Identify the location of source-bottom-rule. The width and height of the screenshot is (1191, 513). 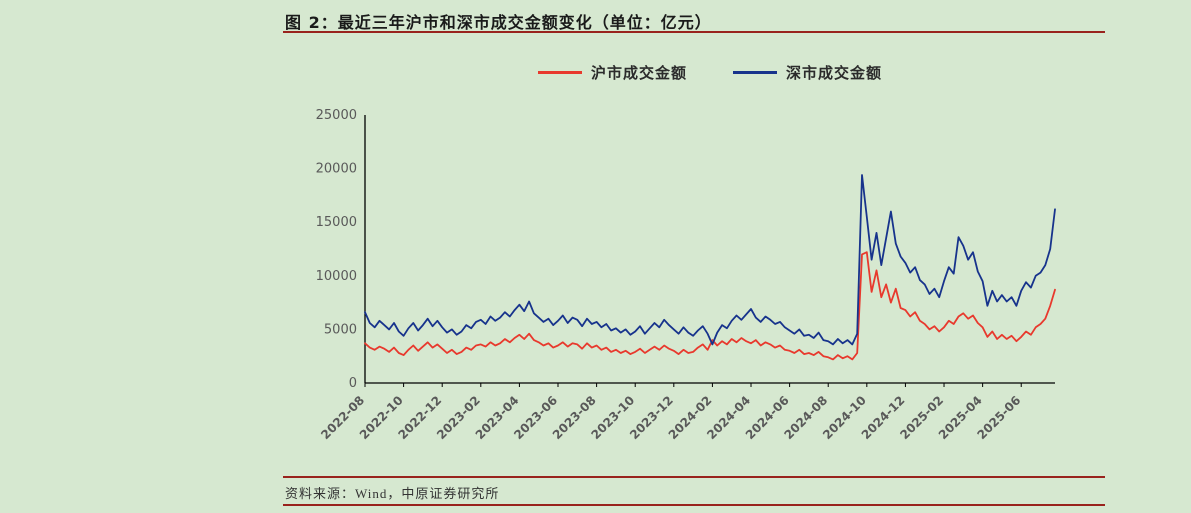
(694, 505).